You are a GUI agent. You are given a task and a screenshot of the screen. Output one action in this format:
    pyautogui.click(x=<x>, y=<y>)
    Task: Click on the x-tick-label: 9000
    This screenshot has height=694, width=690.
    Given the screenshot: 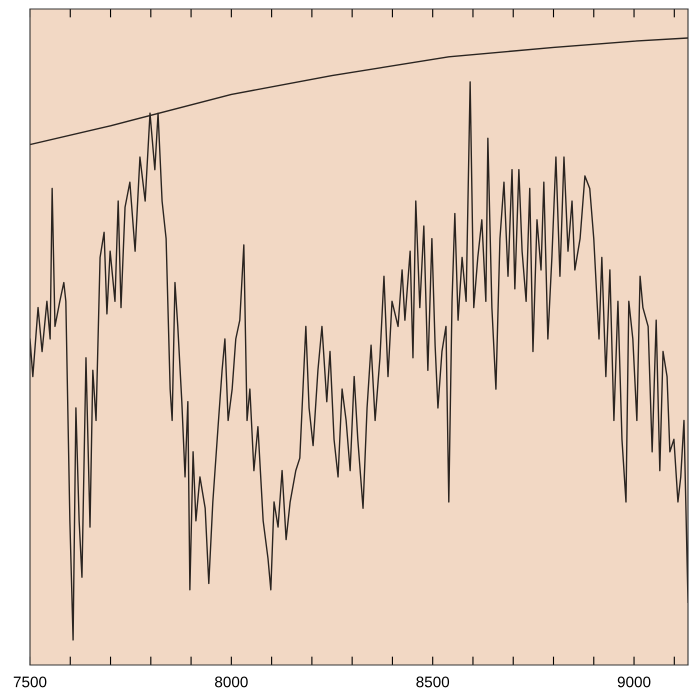 What is the action you would take?
    pyautogui.click(x=634, y=682)
    